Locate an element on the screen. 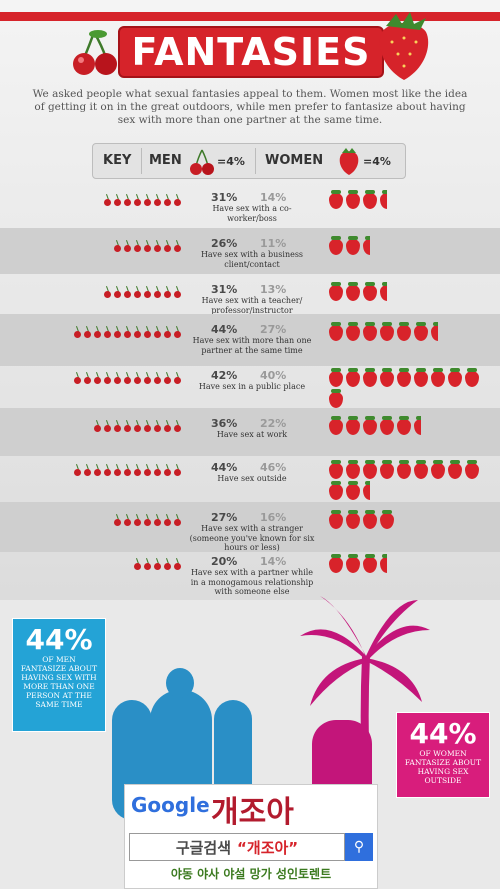 This screenshot has height=889, width=500. men-percent: 26% is located at coordinates (224, 243).